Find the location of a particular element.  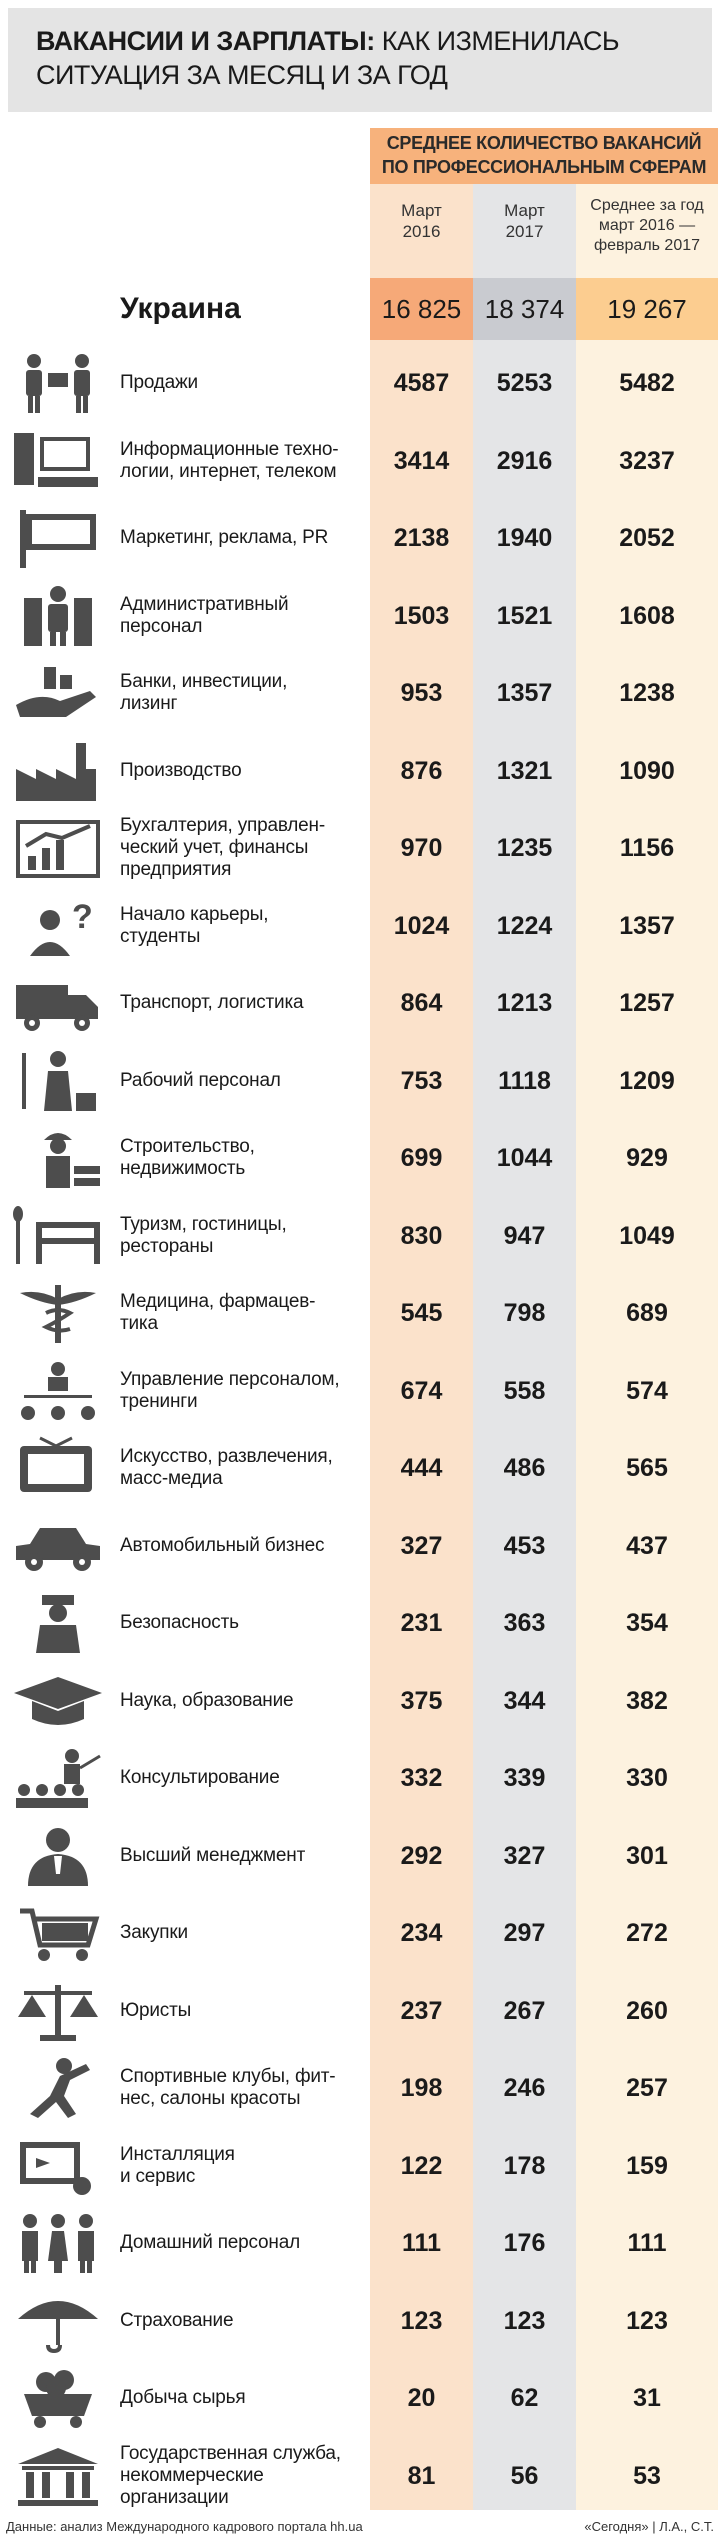

row-label: Начало карьеры, студенты is located at coordinates (194, 925).